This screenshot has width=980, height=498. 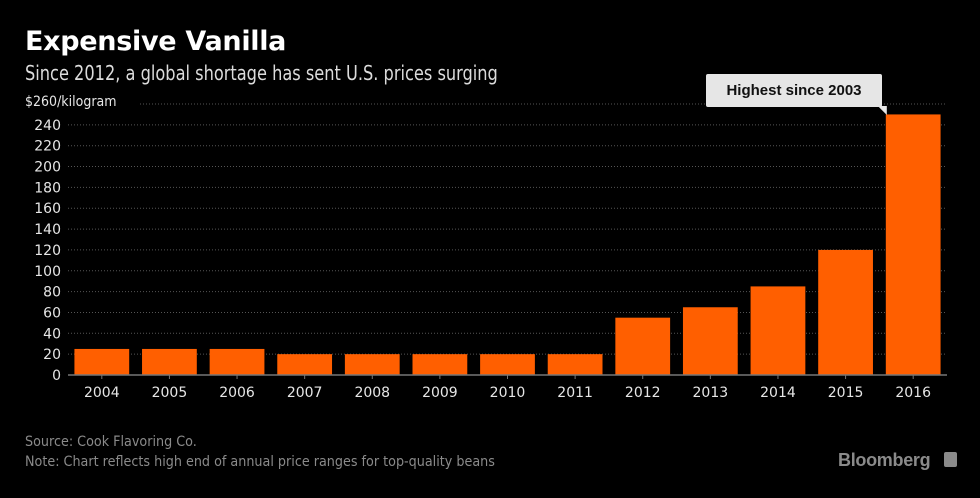 What do you see at coordinates (794, 90) in the screenshot?
I see `annotation-callout: Highest since 2003` at bounding box center [794, 90].